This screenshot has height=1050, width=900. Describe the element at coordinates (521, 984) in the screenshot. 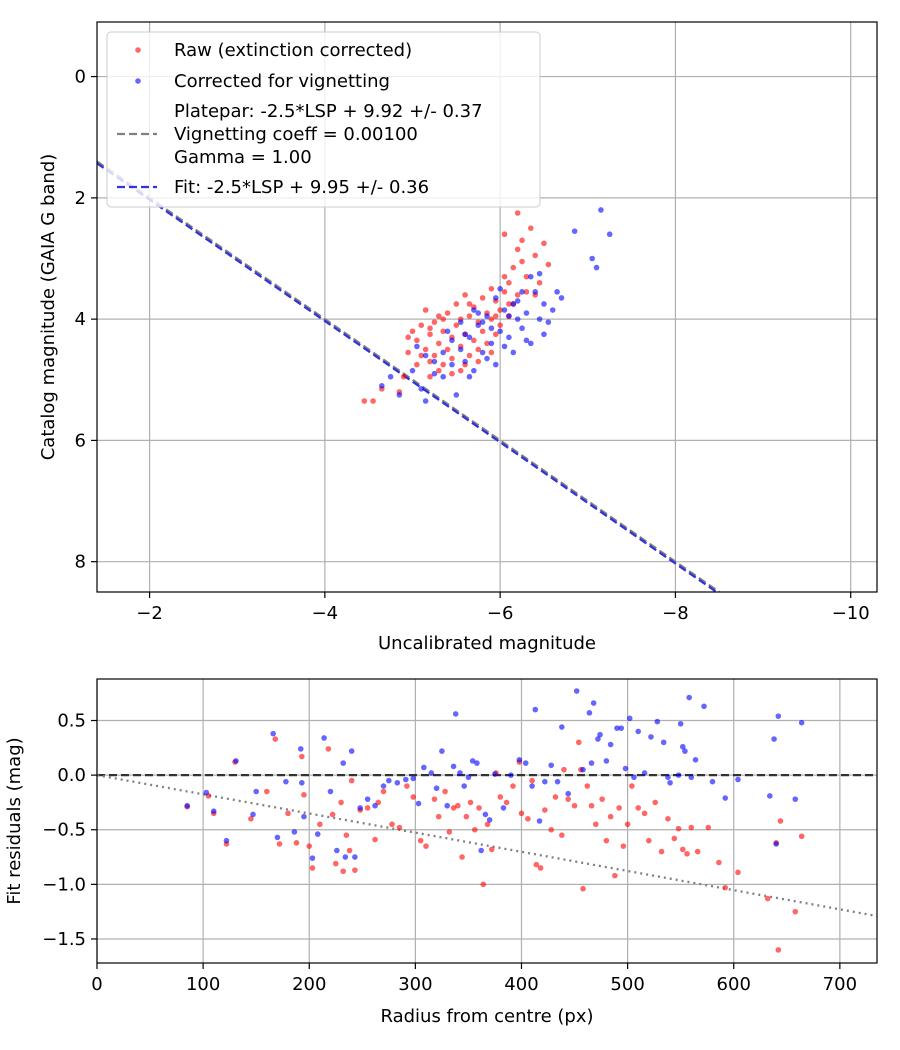

I see `x-tick-label: 400` at that location.